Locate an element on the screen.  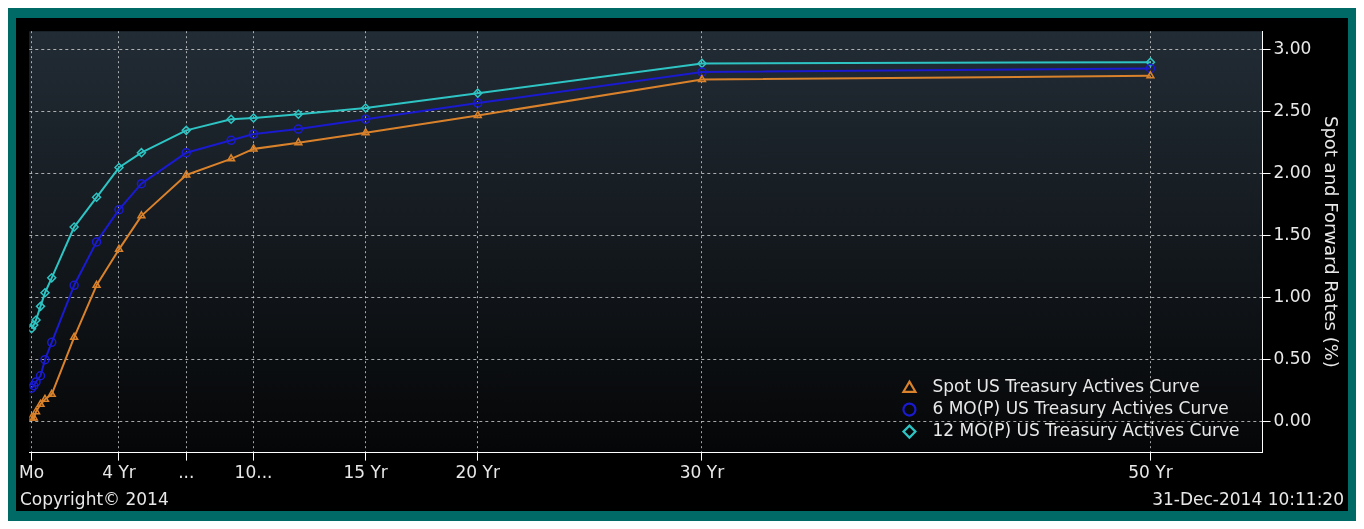
y-axis-title: Spot and Forward Rates (%) is located at coordinates (1331, 241).